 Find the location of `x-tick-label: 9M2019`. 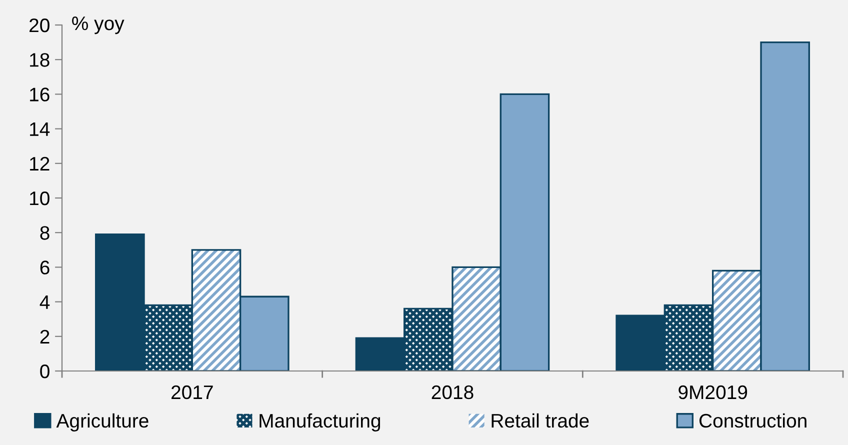

x-tick-label: 9M2019 is located at coordinates (713, 392).